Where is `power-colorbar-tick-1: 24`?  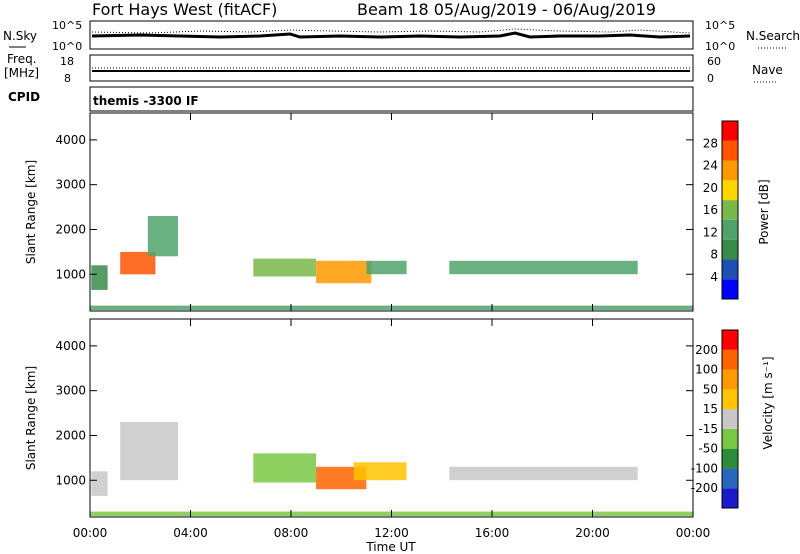 power-colorbar-tick-1: 24 is located at coordinates (710, 166).